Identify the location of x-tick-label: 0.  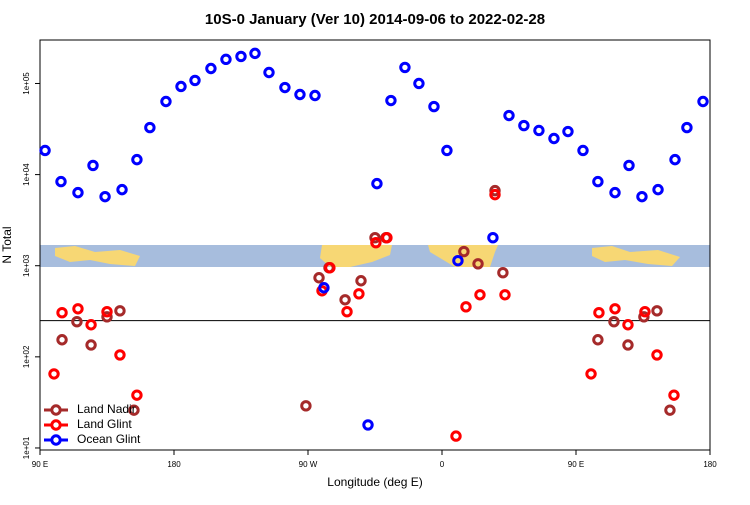
(442, 464).